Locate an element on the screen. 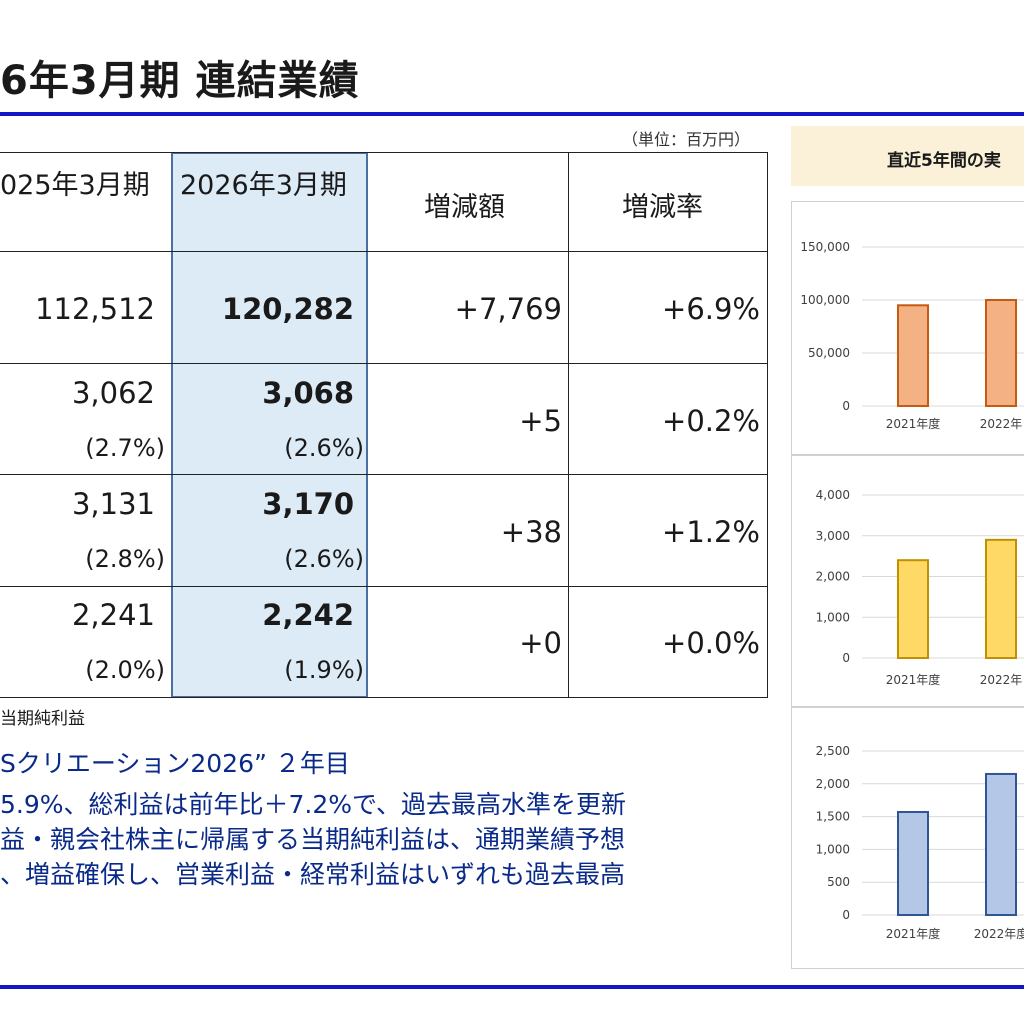 This screenshot has height=1024, width=1024. y-tick-label: 3,000 is located at coordinates (833, 536).